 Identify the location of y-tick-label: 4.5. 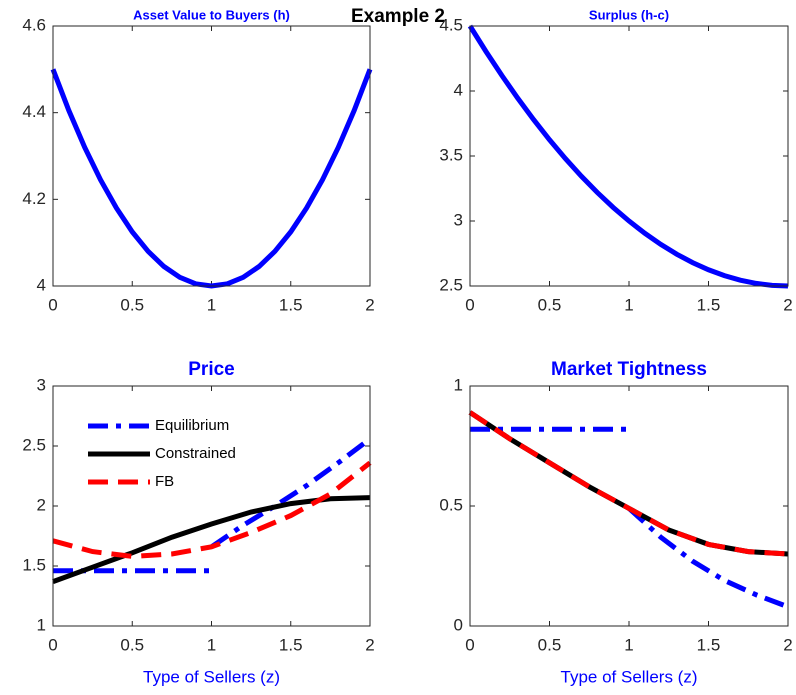
(451, 24).